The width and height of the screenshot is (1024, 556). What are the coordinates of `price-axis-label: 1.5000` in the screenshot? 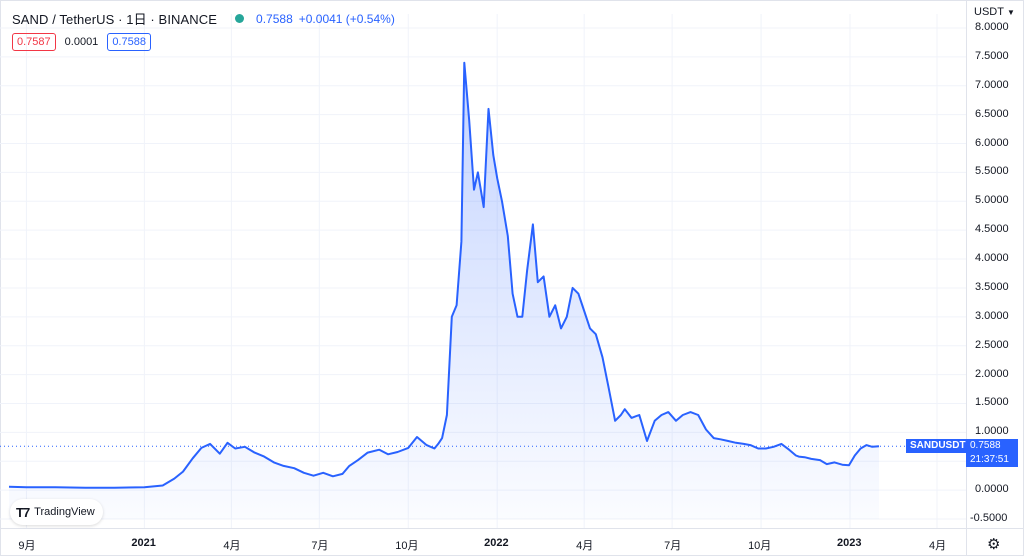 It's located at (992, 402).